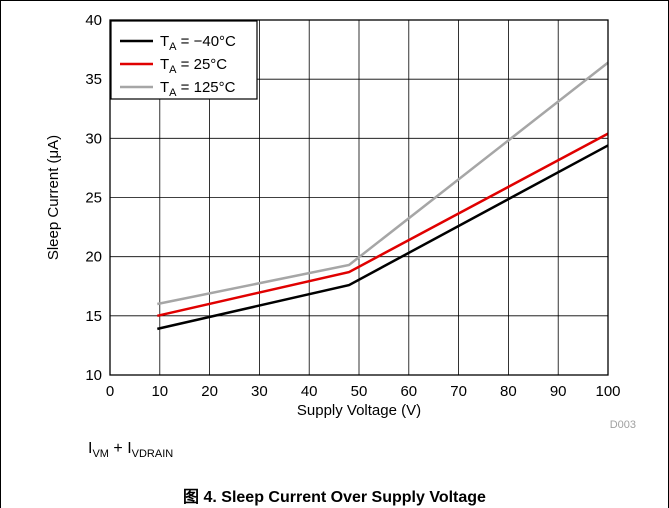  Describe the element at coordinates (558, 391) in the screenshot. I see `x-tick-label: 90` at that location.